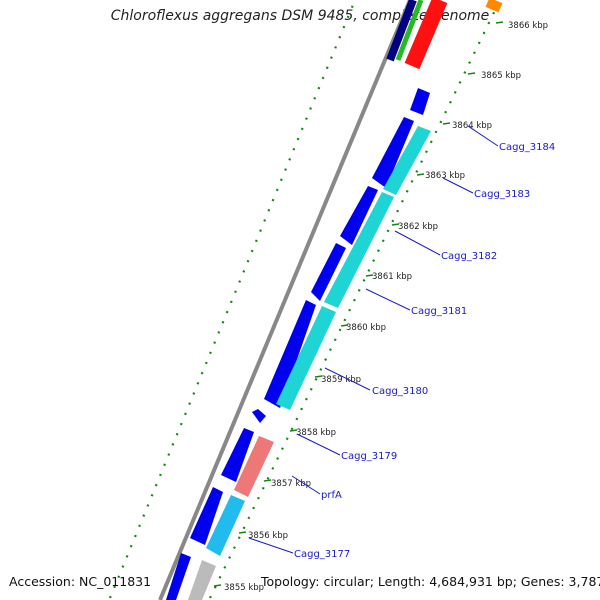 The width and height of the screenshot is (600, 600). I want to click on gene-label-cagg-3184: Cagg_3184, so click(527, 147).